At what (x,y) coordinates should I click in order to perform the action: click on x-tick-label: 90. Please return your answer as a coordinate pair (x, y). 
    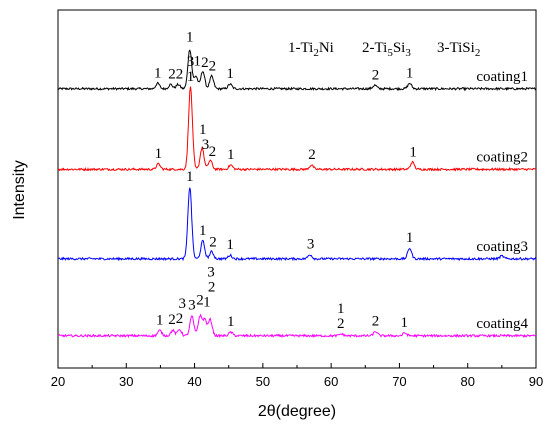
    Looking at the image, I should click on (536, 381).